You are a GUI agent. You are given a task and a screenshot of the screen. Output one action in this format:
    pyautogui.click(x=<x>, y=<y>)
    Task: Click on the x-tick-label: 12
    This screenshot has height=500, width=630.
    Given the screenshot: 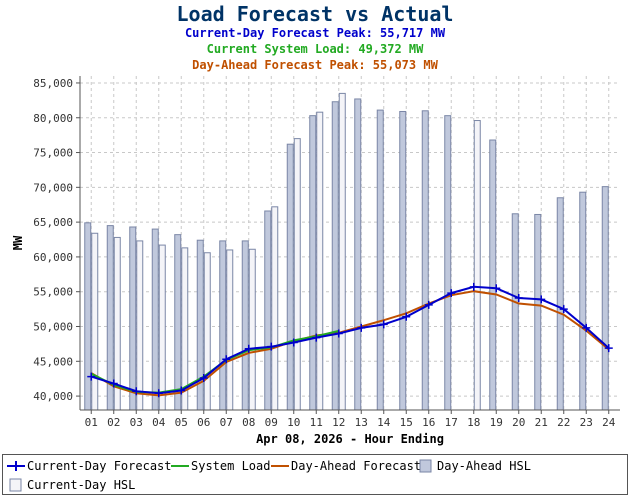 What is the action you would take?
    pyautogui.click(x=338, y=422)
    